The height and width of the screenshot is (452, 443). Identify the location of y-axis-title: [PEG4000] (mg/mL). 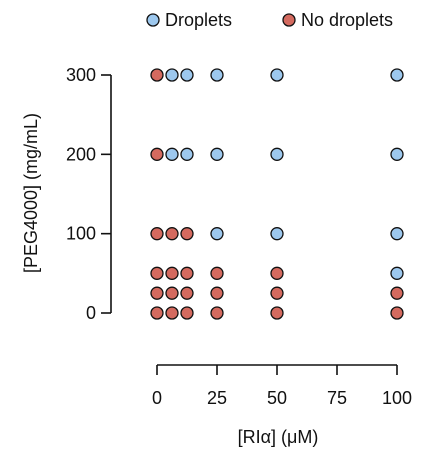
(31, 193).